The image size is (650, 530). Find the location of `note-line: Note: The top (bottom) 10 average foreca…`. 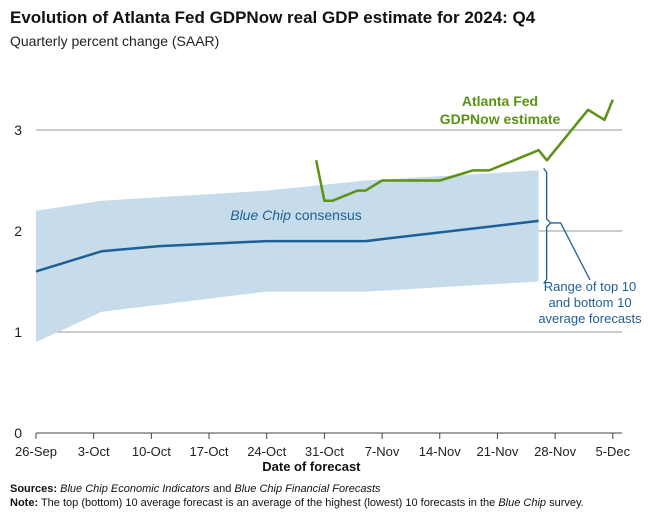

note-line: Note: The top (bottom) 10 average foreca… is located at coordinates (325, 503).